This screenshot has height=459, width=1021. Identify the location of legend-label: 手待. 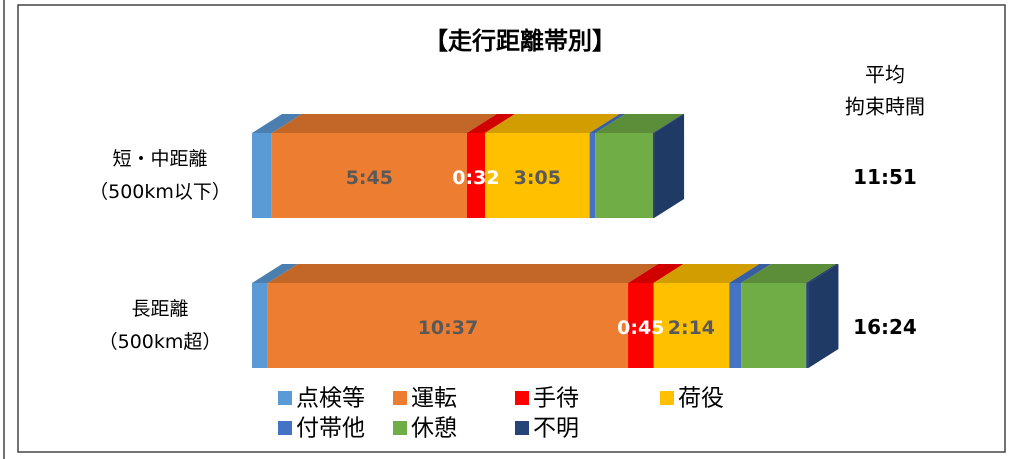
(556, 399).